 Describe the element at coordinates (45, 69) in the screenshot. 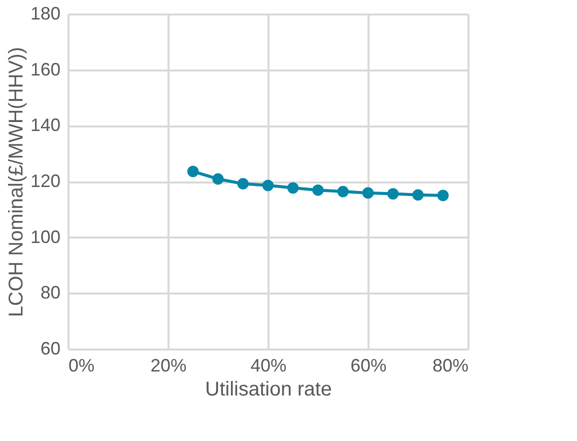

I see `y-tick-label: 160` at that location.